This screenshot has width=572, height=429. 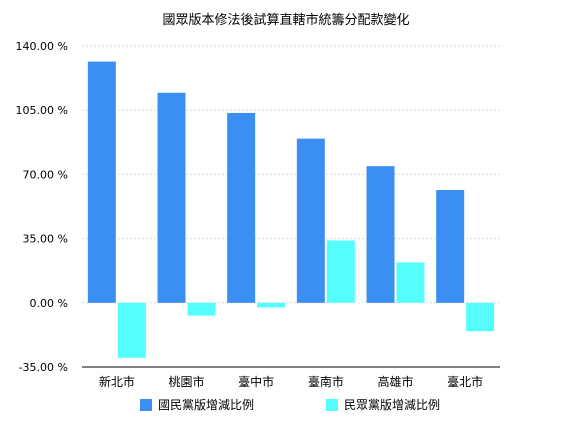 I want to click on y-tick-label: 105.00 %, so click(x=42, y=110).